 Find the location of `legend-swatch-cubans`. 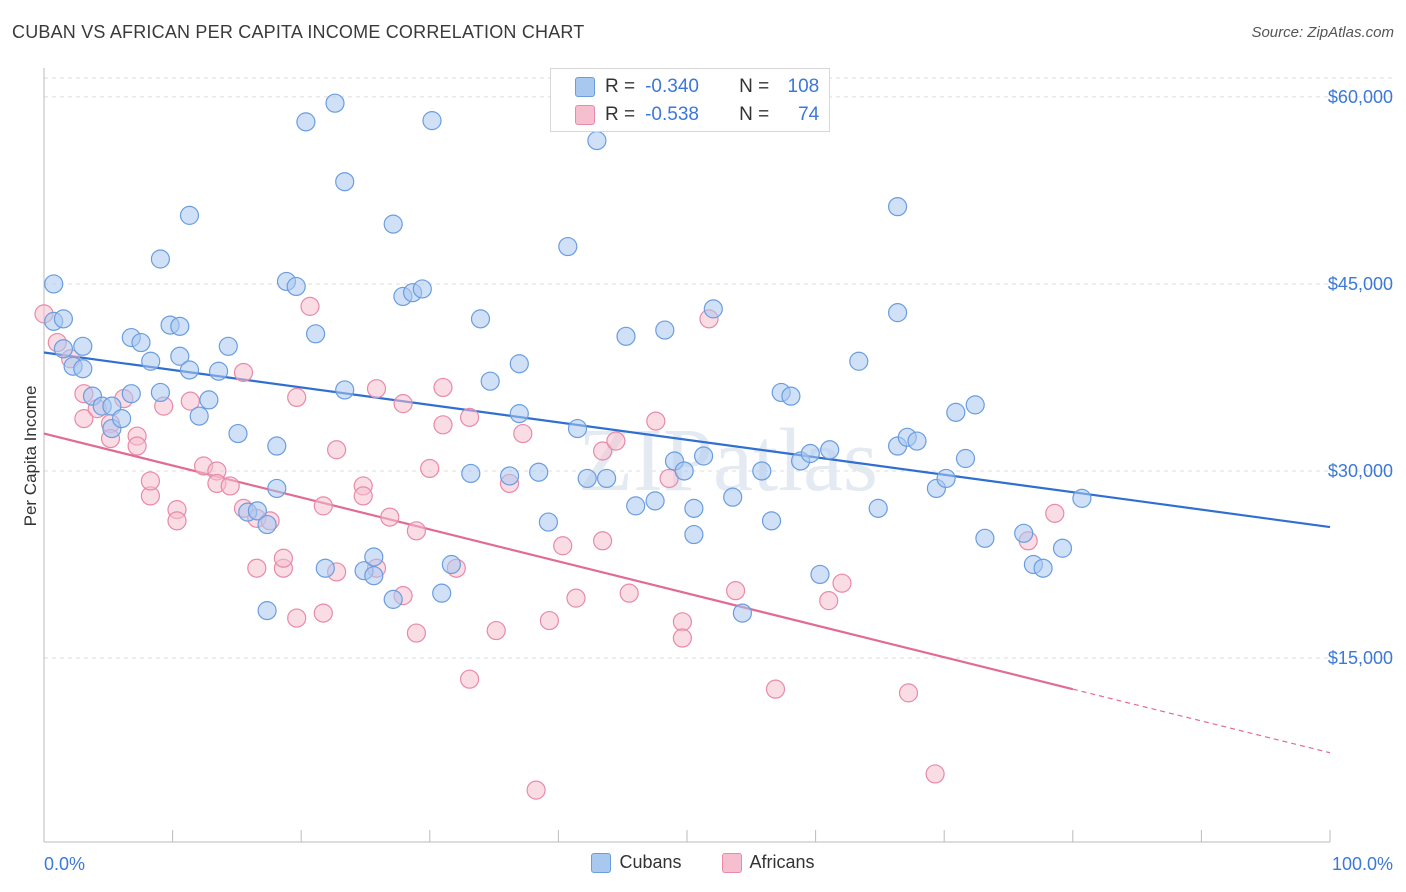

legend-swatch-cubans is located at coordinates (601, 862).